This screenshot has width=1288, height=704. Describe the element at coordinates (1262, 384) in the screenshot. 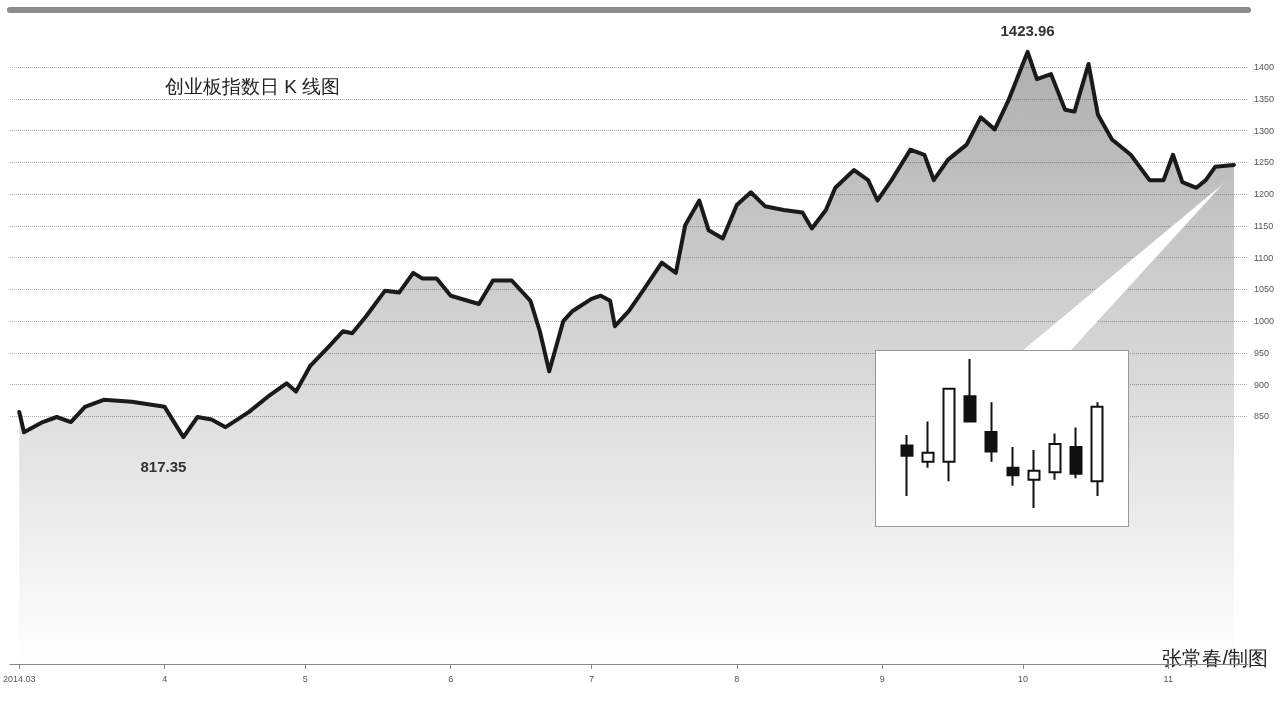

I see `y-tick-label: 900` at that location.